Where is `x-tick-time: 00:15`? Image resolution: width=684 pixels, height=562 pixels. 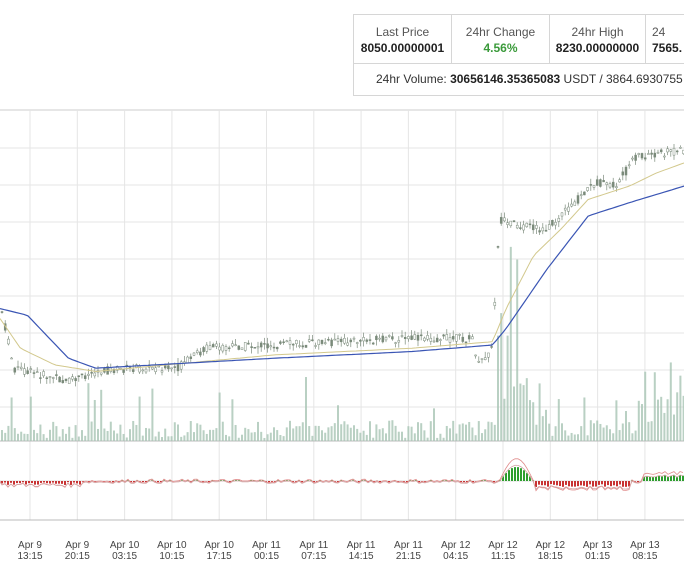 x-tick-time: 00:15 is located at coordinates (266, 556).